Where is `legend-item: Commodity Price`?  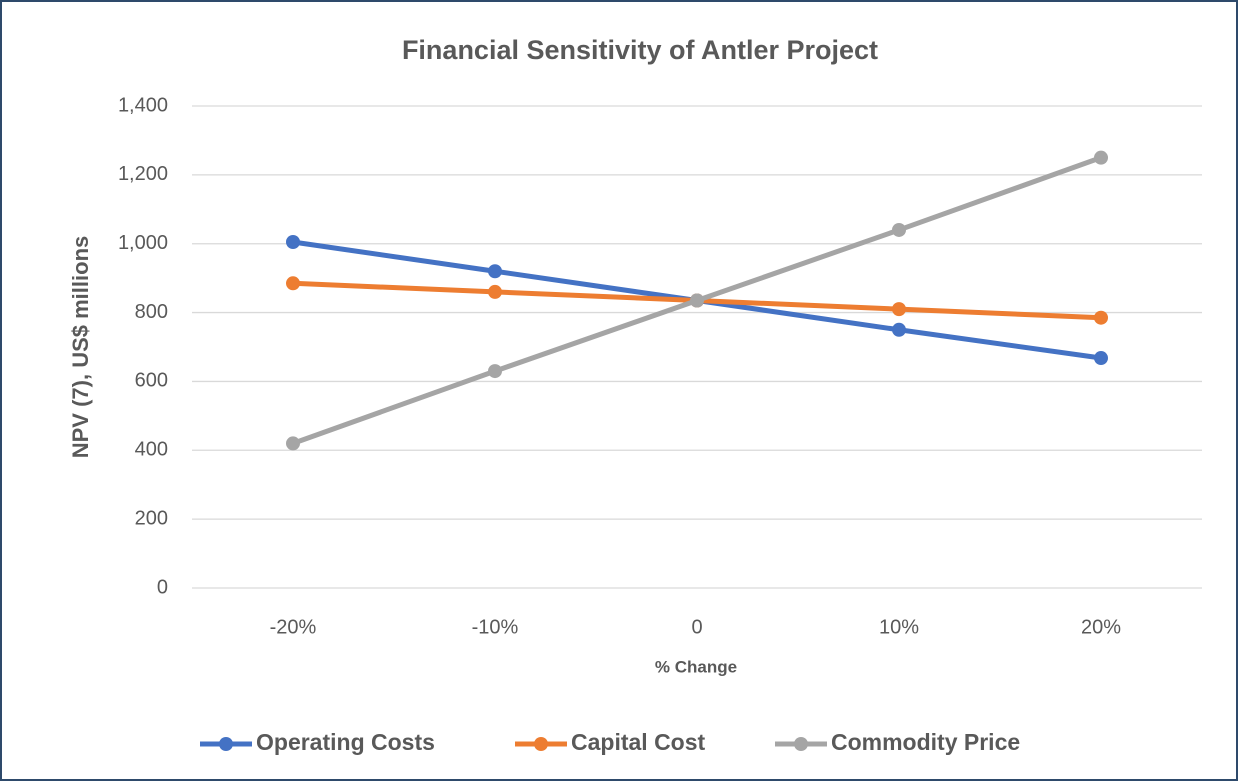 legend-item: Commodity Price is located at coordinates (897, 742).